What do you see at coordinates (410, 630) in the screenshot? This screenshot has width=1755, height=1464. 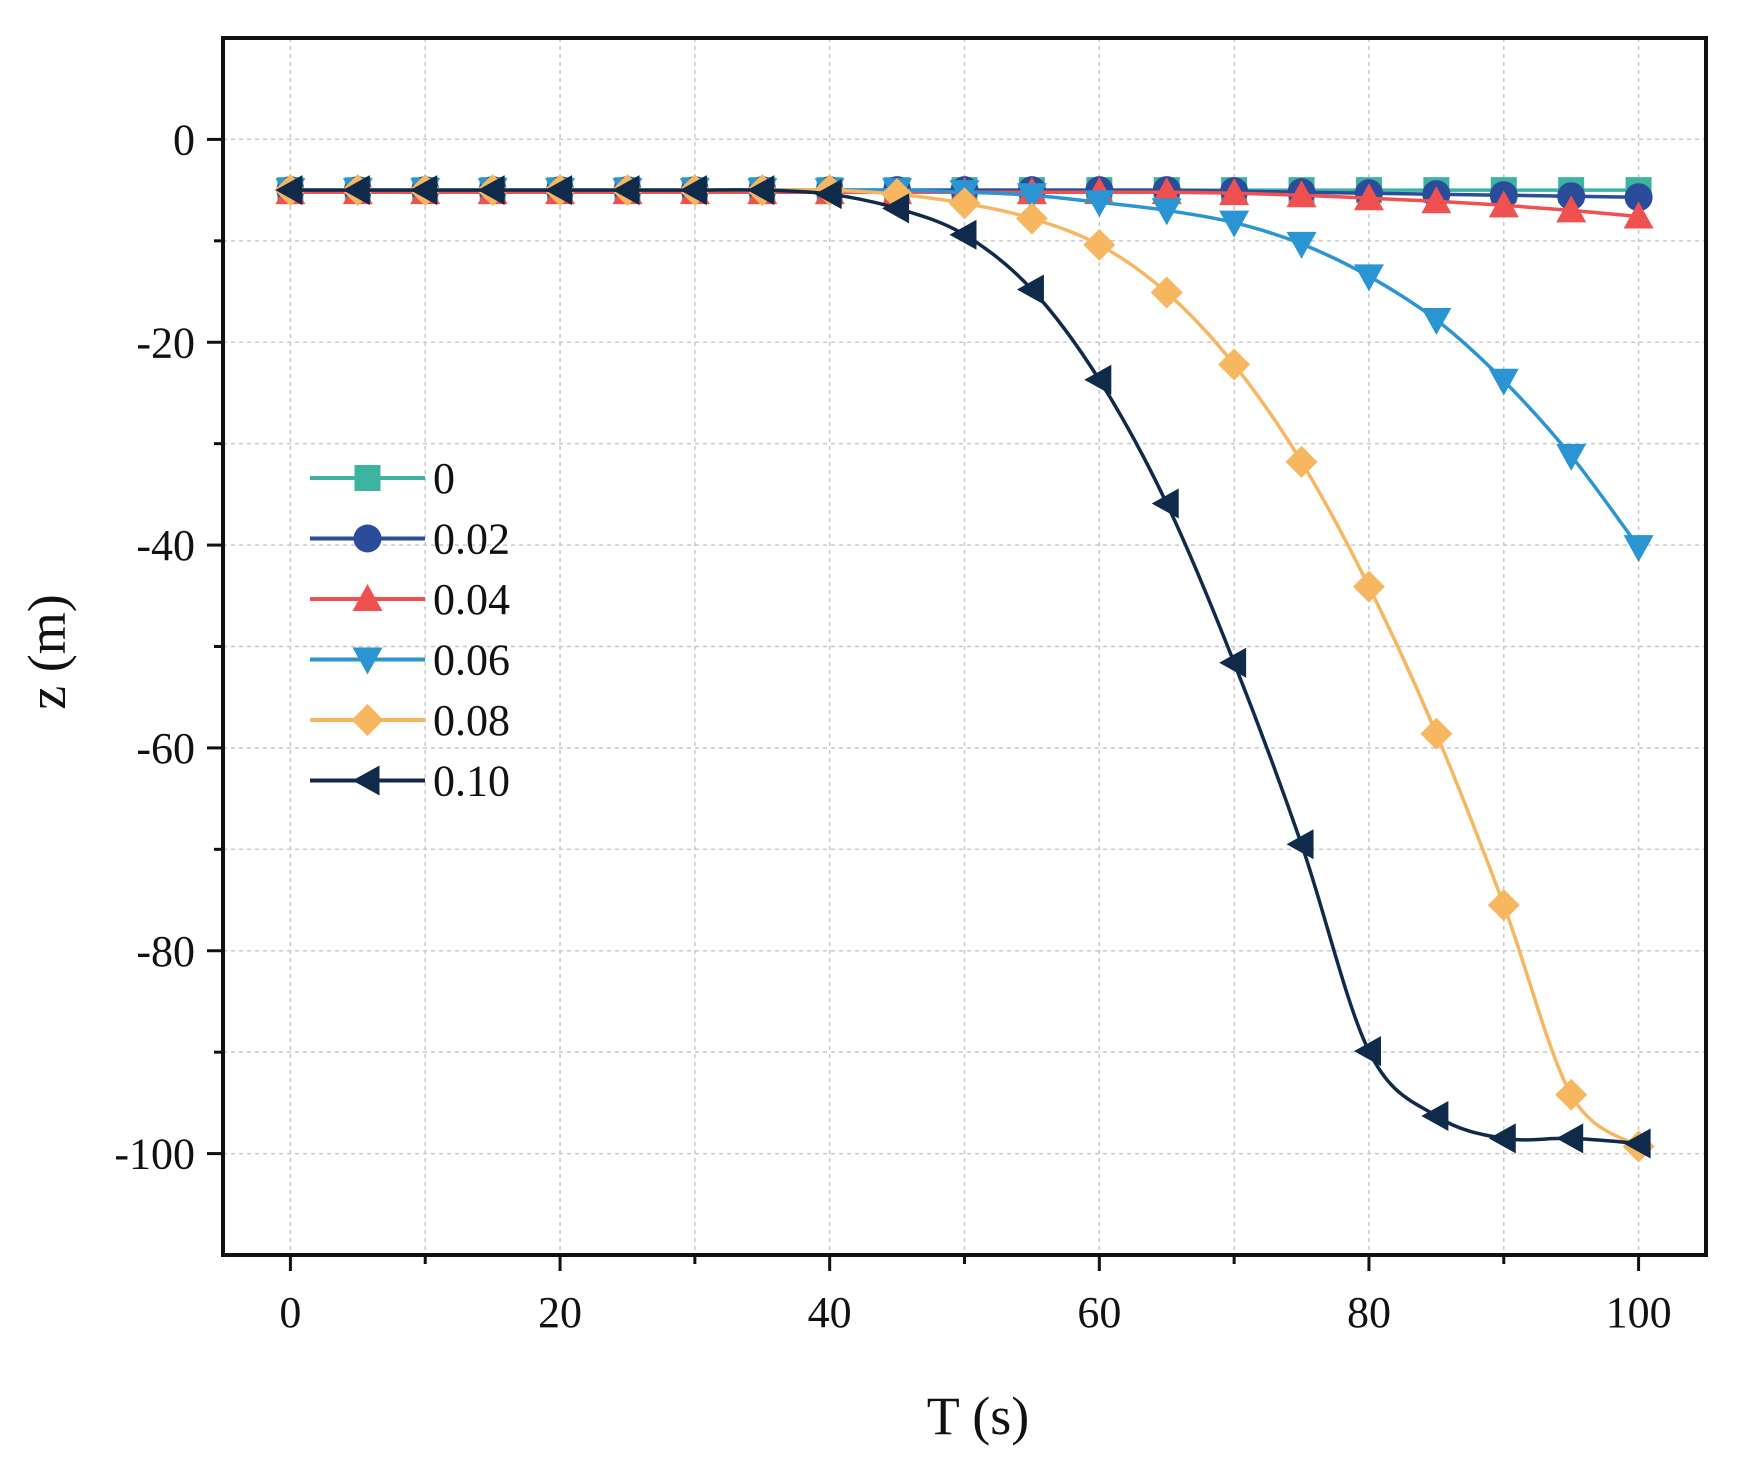 I see `legend: 0 0.02 0.04 0.06 0.08 0.10` at bounding box center [410, 630].